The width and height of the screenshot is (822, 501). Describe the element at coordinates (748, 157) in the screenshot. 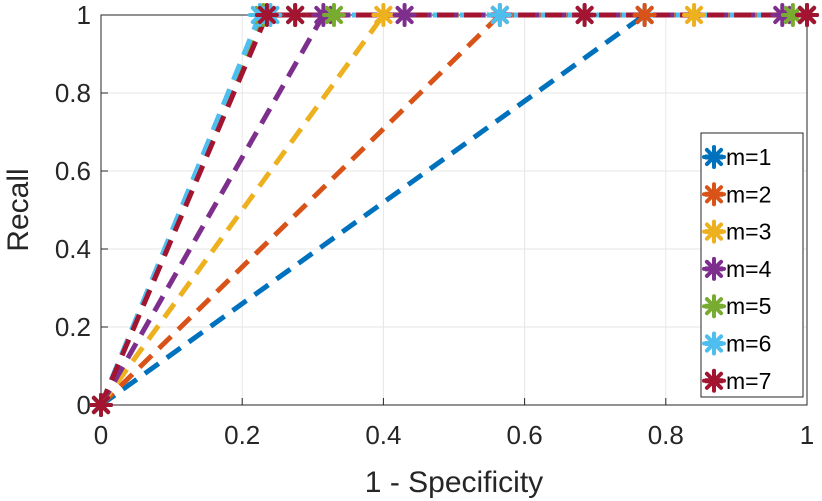

I see `legend-label: m=1` at that location.